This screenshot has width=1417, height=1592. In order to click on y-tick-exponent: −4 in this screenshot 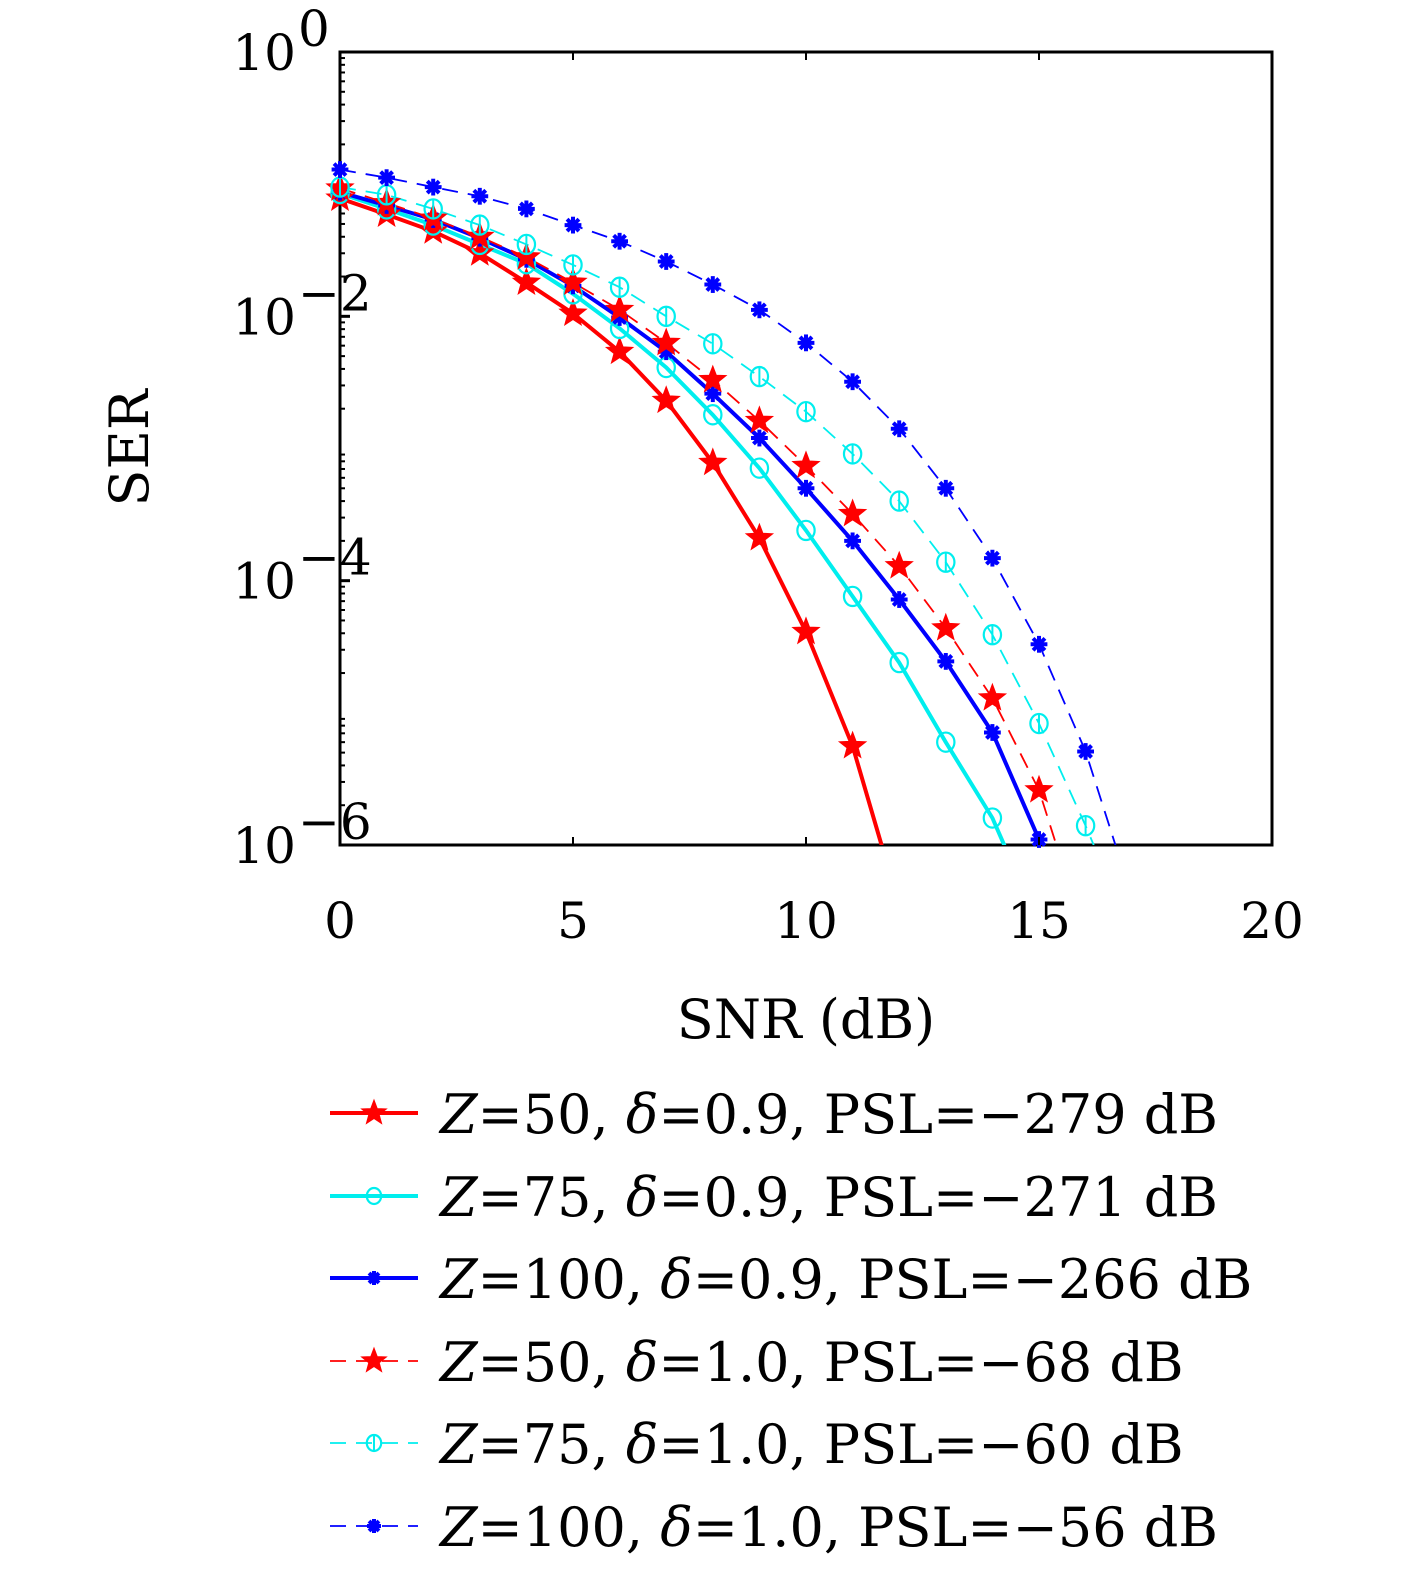, I will do `click(335, 558)`.